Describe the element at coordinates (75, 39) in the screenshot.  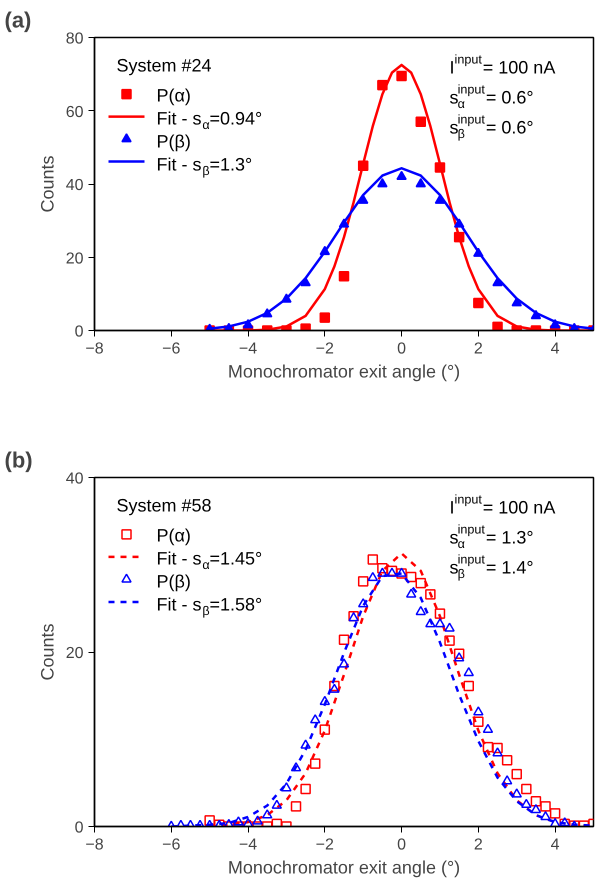
I see `y-tick-label: 80` at that location.